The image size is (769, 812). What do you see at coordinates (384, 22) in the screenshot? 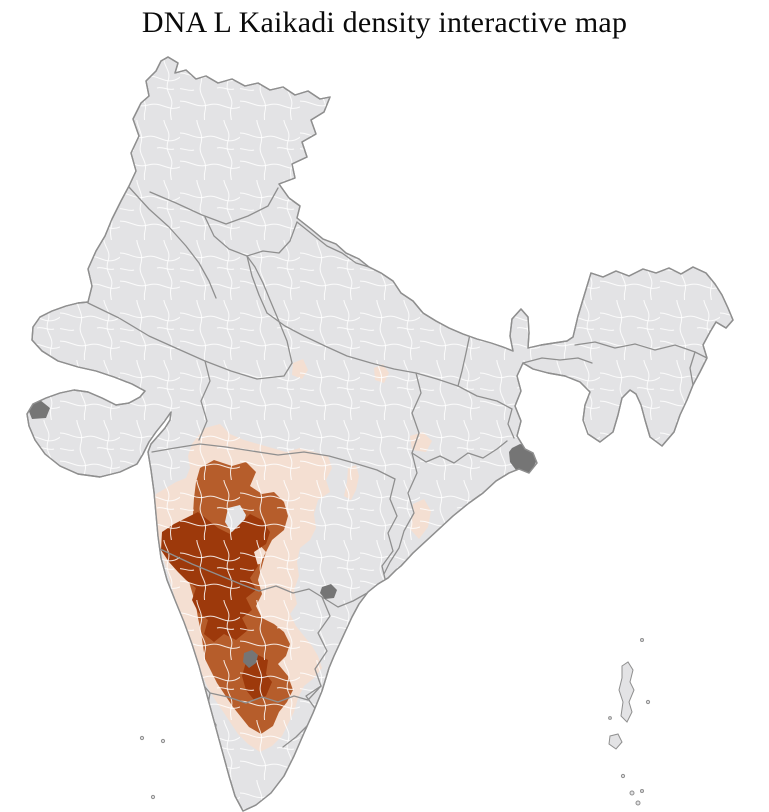
I see `map-title: DNA L Kaikadi density interactive map` at bounding box center [384, 22].